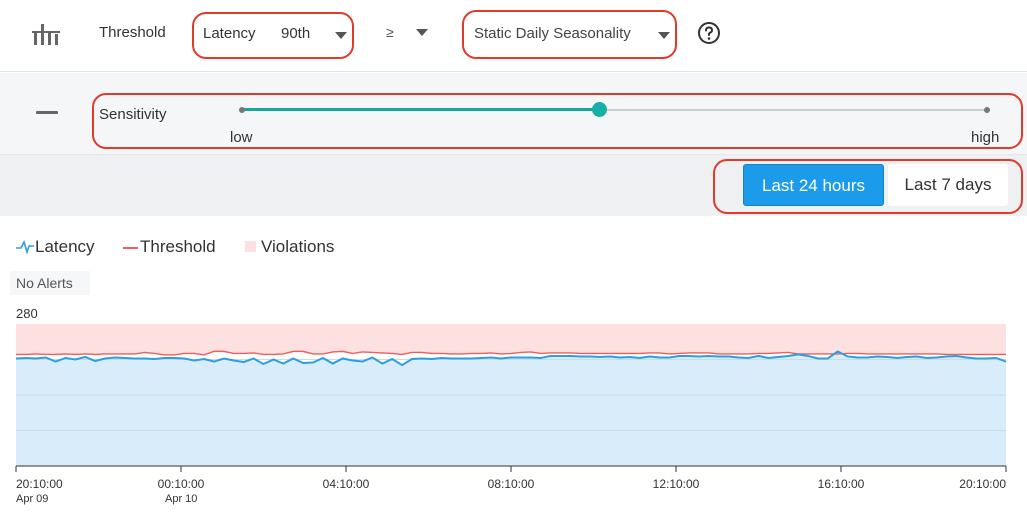 The image size is (1027, 520). I want to click on metric-name: Latency, so click(229, 33).